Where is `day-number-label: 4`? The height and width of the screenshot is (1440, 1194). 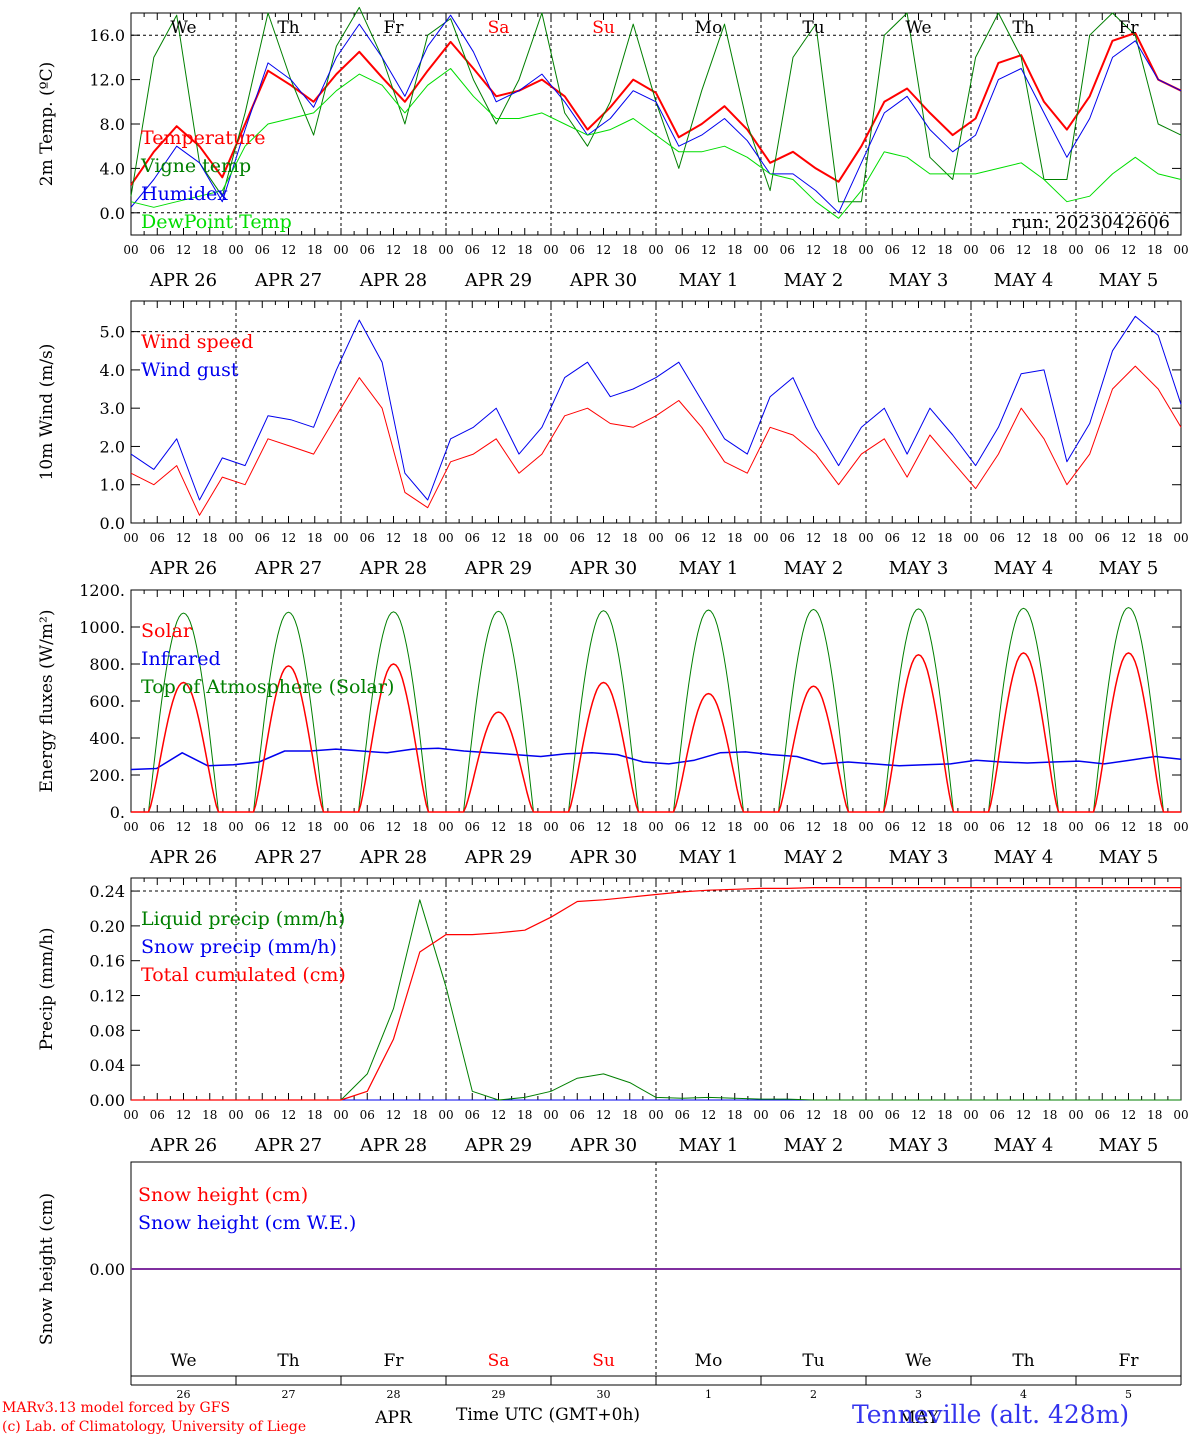 day-number-label: 4 is located at coordinates (1023, 1394).